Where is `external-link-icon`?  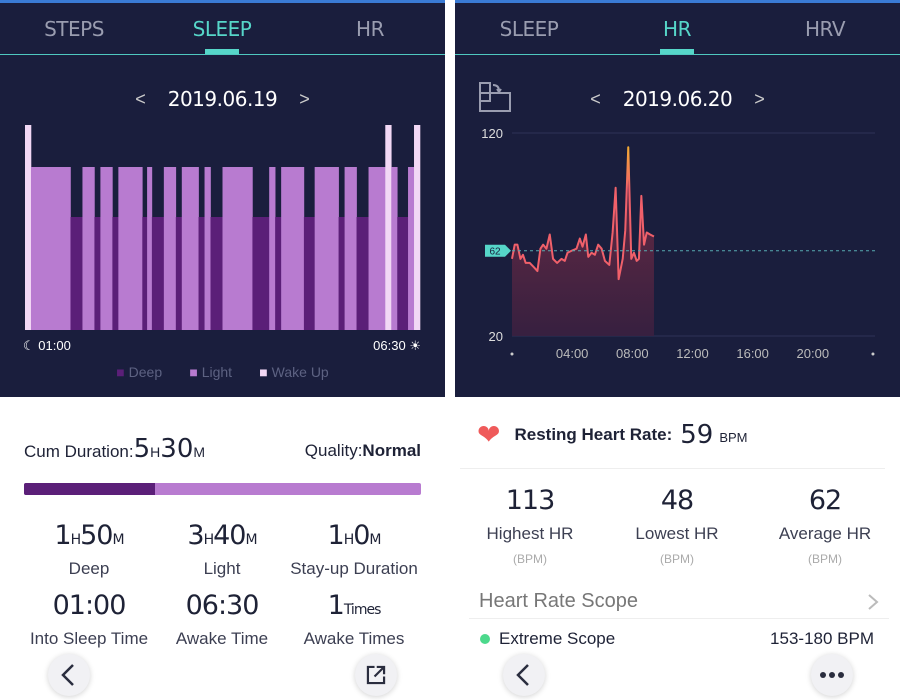
external-link-icon is located at coordinates (376, 675).